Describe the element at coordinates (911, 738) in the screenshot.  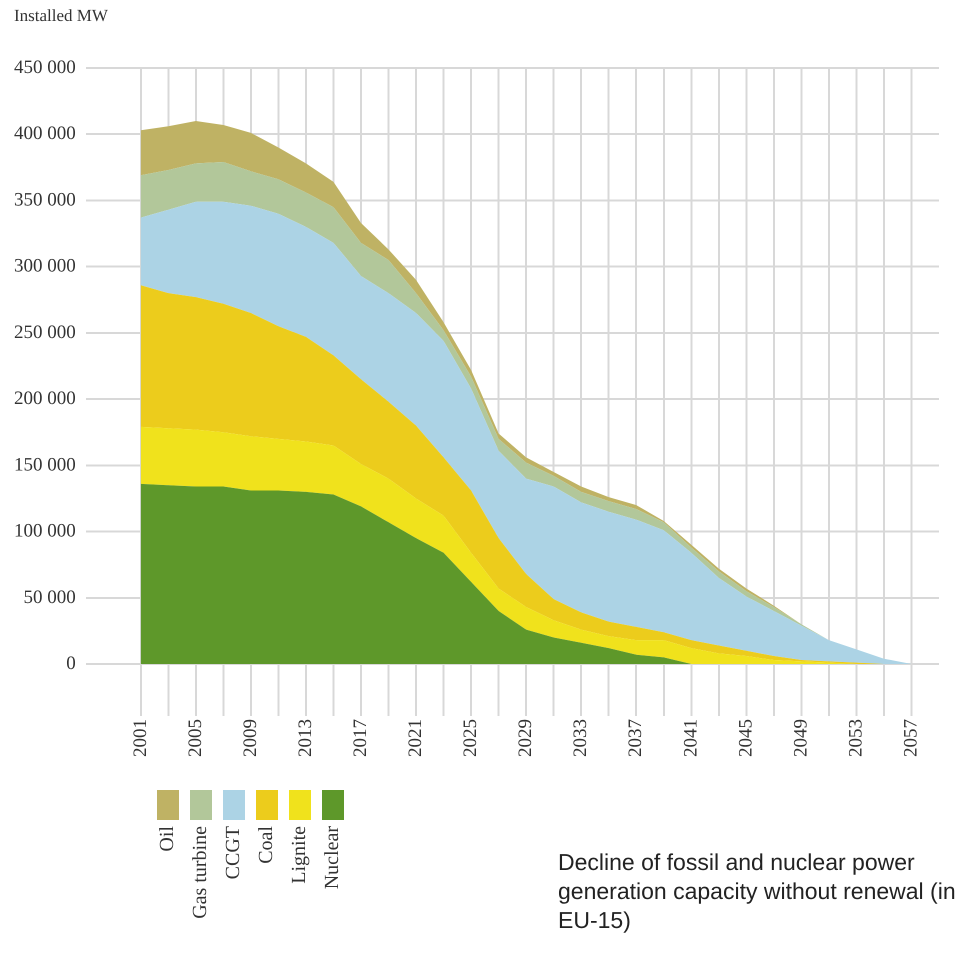
I see `x-tick-label: 2057` at that location.